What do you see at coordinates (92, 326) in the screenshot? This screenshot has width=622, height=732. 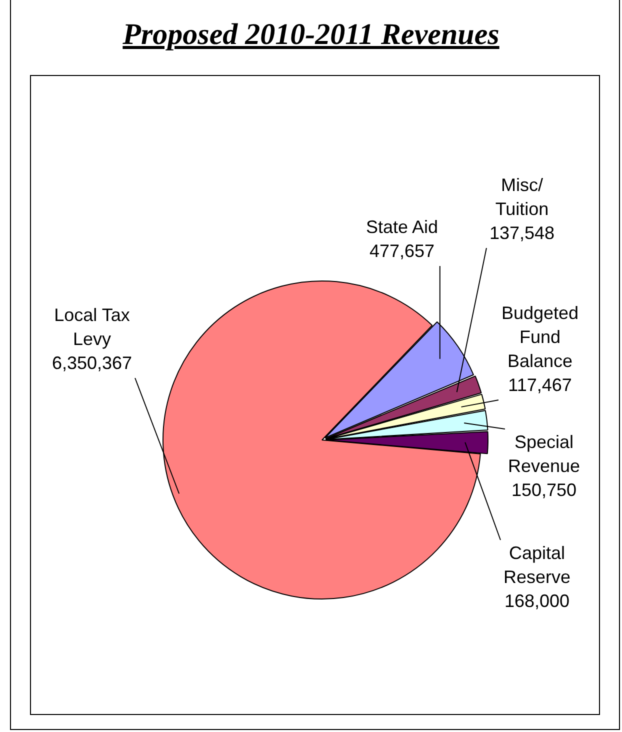 I see `slice-label: Local Tax Levy` at bounding box center [92, 326].